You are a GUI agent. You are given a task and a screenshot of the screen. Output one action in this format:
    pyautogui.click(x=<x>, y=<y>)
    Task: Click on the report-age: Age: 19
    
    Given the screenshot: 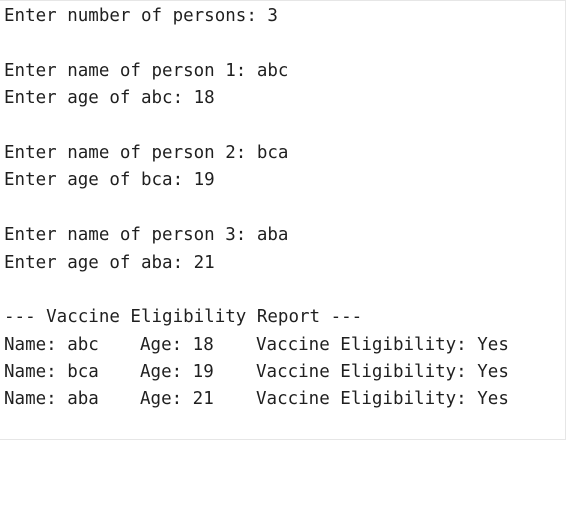 What is the action you would take?
    pyautogui.click(x=177, y=372)
    